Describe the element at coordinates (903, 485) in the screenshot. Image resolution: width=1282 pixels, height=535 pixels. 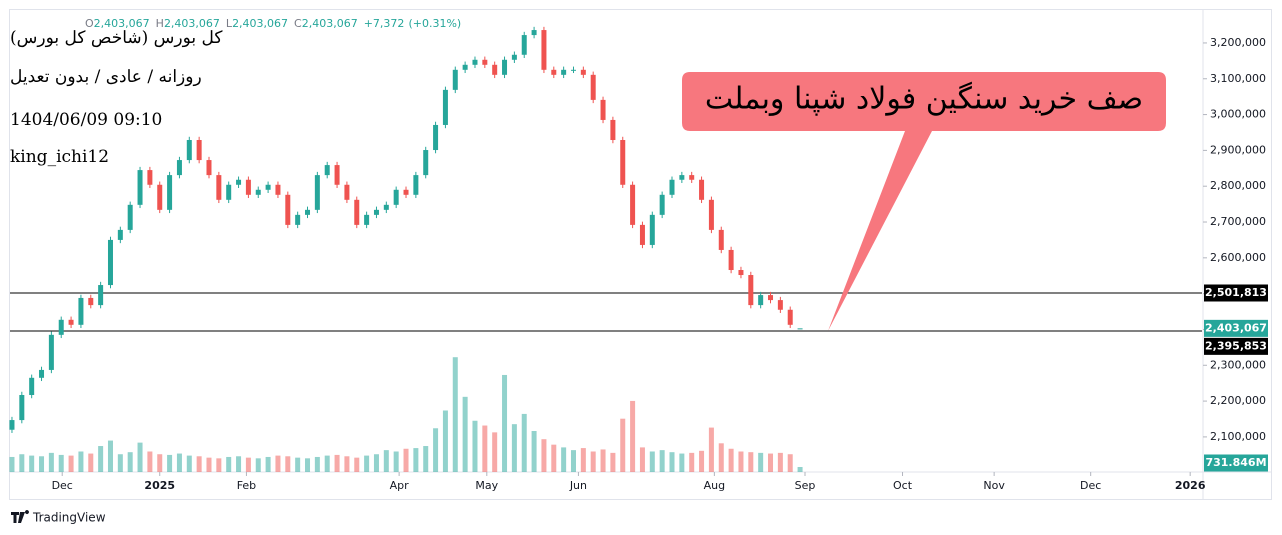
I see `x-tick-label: Oct` at that location.